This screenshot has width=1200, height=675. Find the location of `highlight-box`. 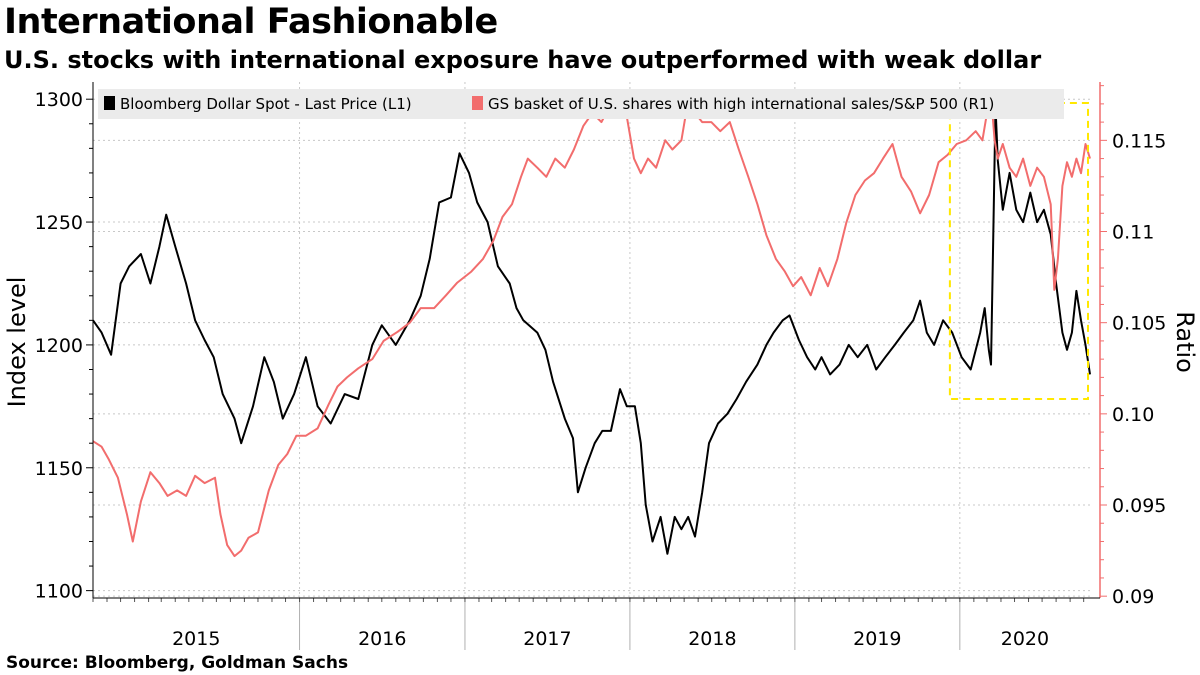

highlight-box is located at coordinates (1019, 251).